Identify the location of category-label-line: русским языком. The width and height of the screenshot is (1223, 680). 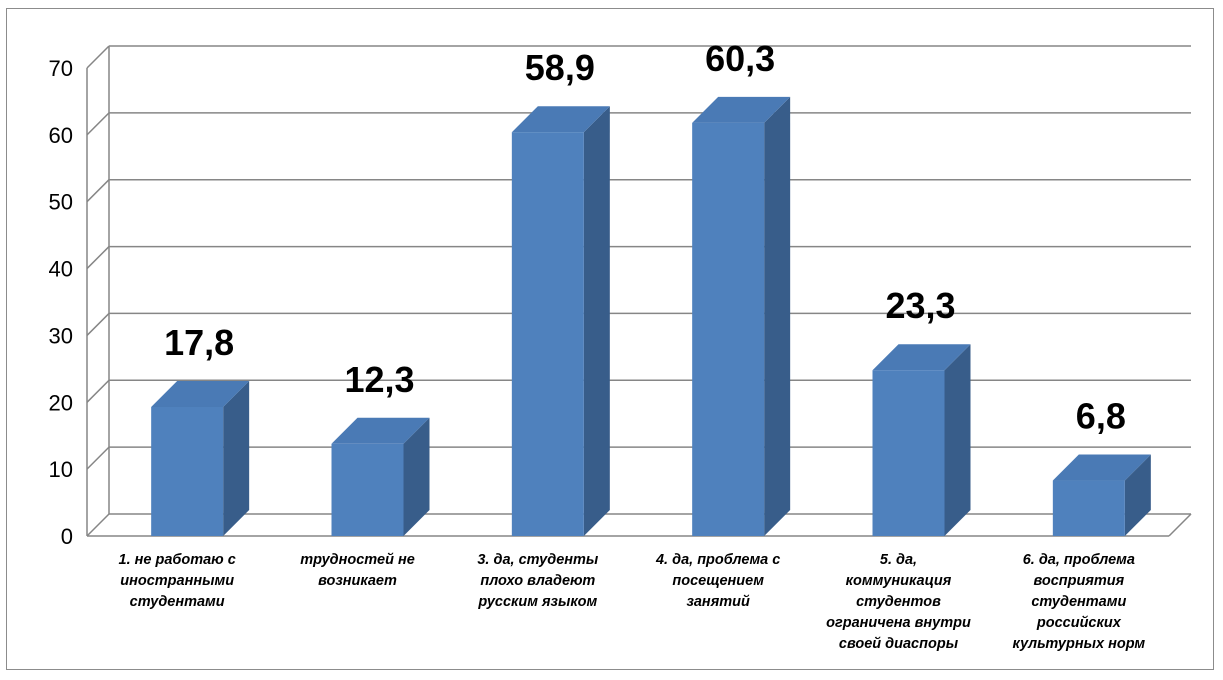
(537, 602).